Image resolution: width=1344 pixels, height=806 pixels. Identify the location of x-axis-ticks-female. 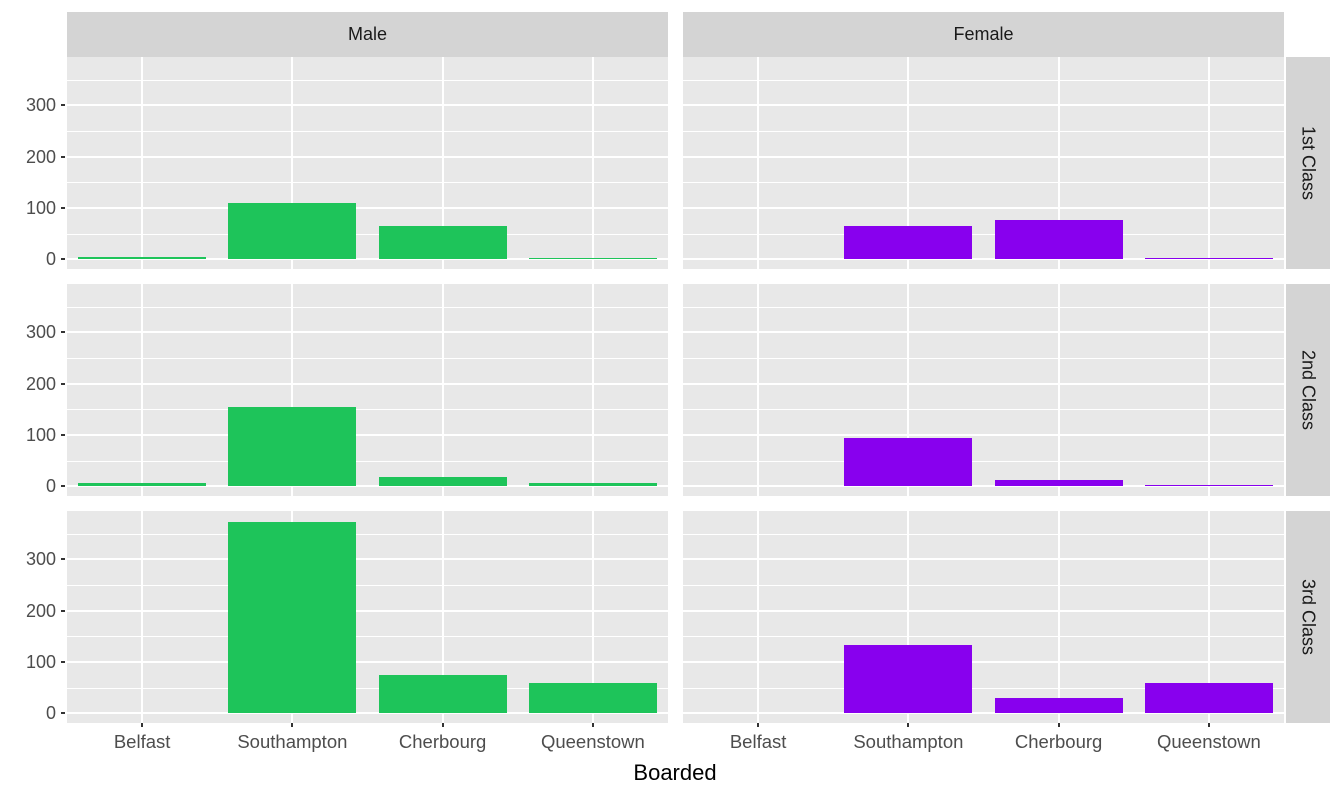
(983, 725).